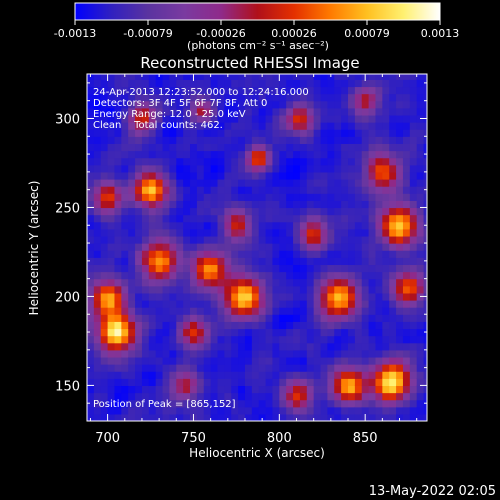  I want to click on colorbar-tick-label: -0.0013, so click(75, 33).